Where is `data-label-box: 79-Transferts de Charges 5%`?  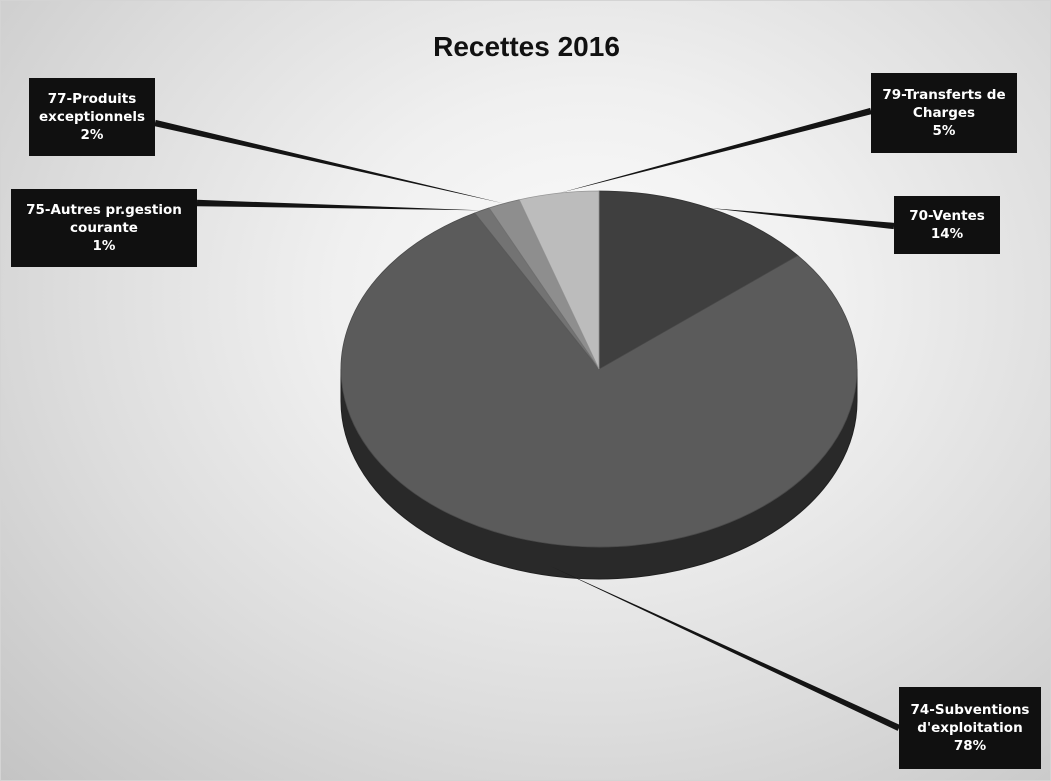
data-label-box: 79-Transferts de Charges 5% is located at coordinates (944, 113).